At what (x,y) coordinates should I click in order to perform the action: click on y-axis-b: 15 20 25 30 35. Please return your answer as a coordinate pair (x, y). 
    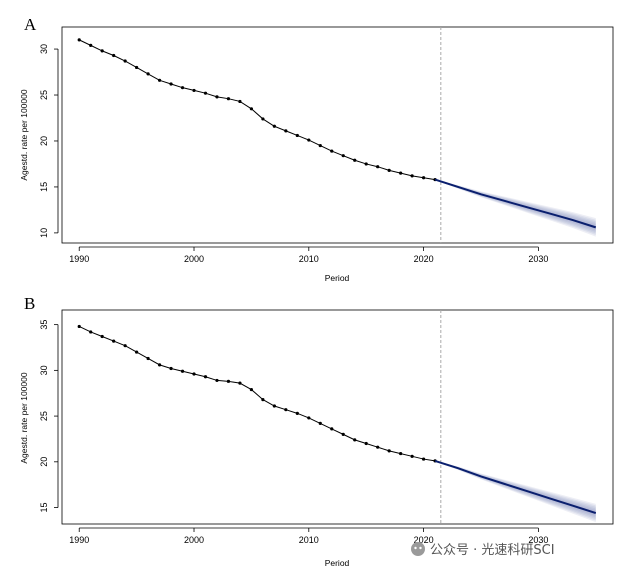
    Looking at the image, I should click on (49, 416).